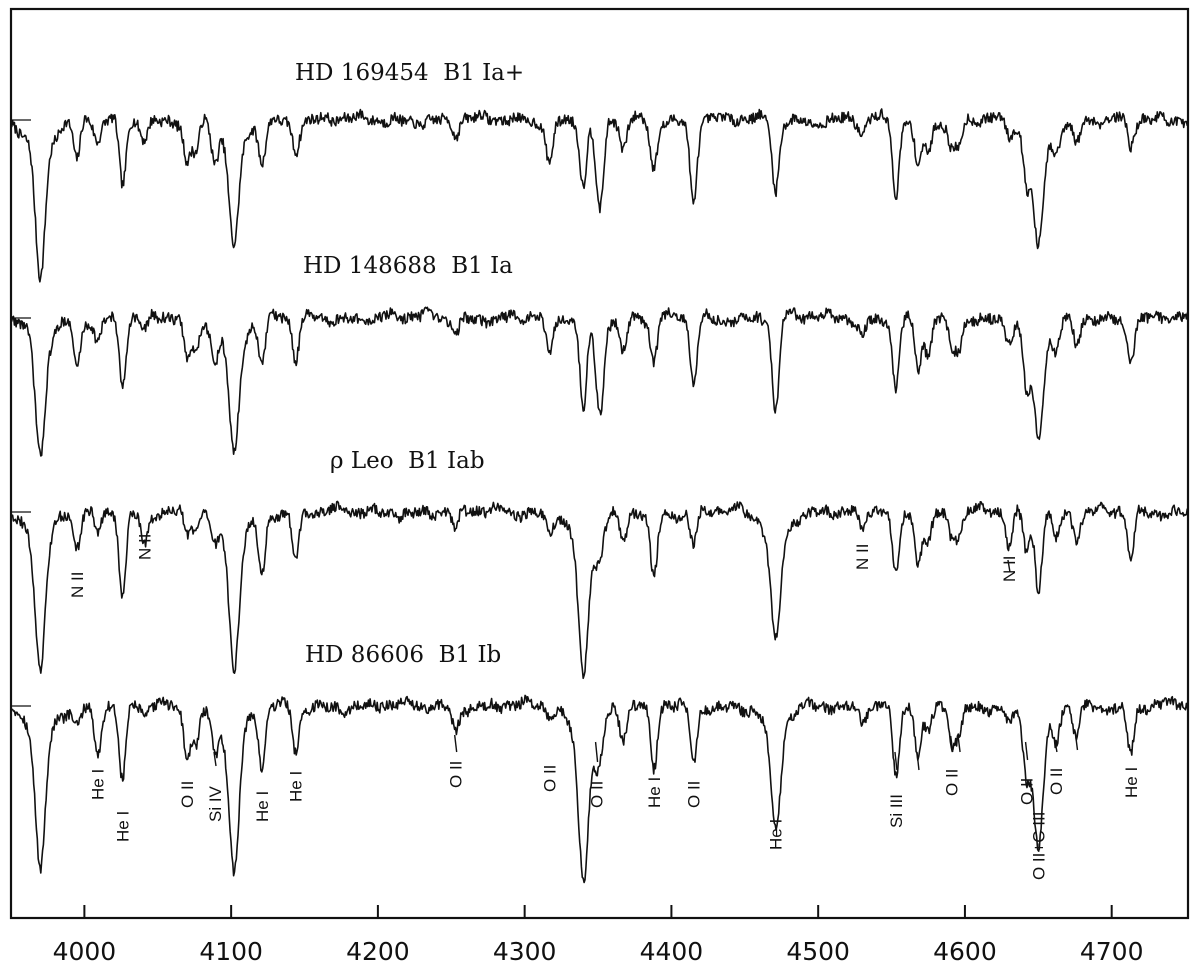 The image size is (1200, 980). What do you see at coordinates (896, 811) in the screenshot?
I see `line-id-label: Si III` at bounding box center [896, 811].